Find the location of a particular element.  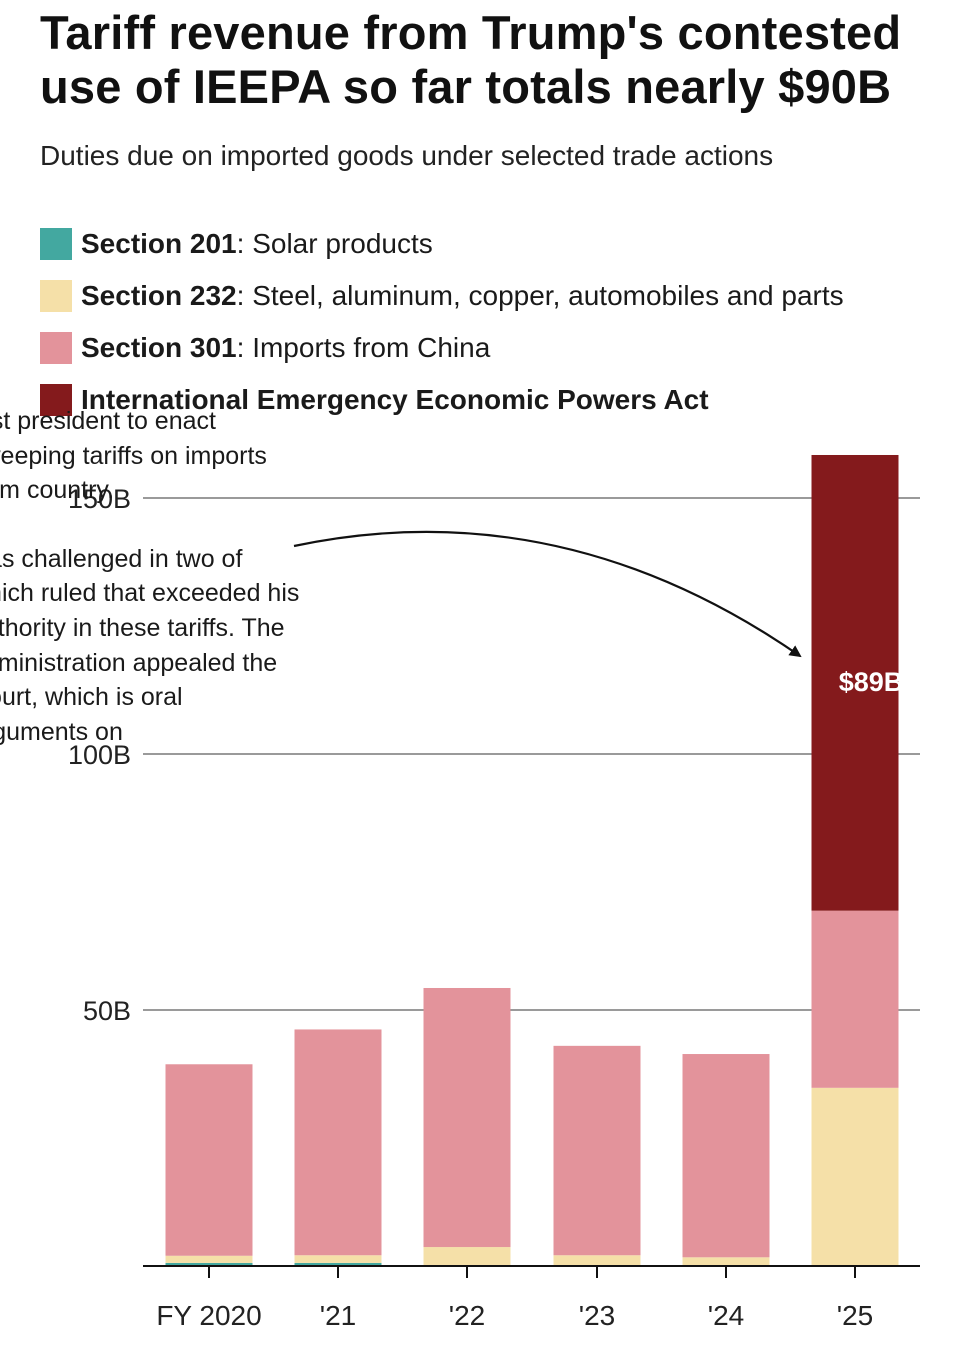

legend-item-section-301: Section 301: Imports from China is located at coordinates (442, 348).